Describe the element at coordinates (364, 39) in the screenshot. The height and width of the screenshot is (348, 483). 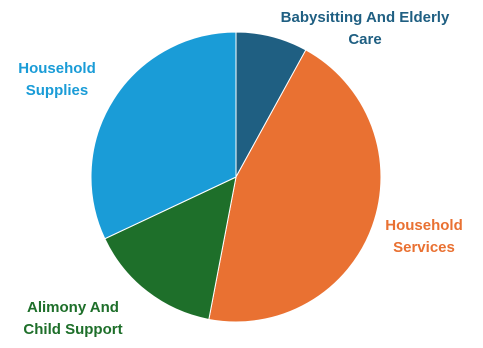
I see `slice-label-line: Care` at that location.